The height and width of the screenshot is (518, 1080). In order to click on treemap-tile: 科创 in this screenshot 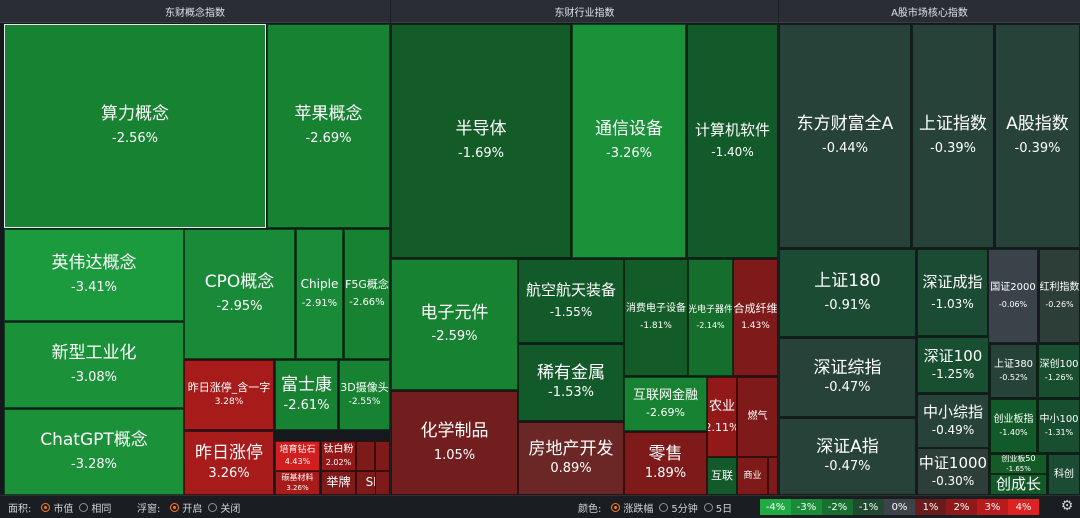, I will do `click(1064, 474)`.